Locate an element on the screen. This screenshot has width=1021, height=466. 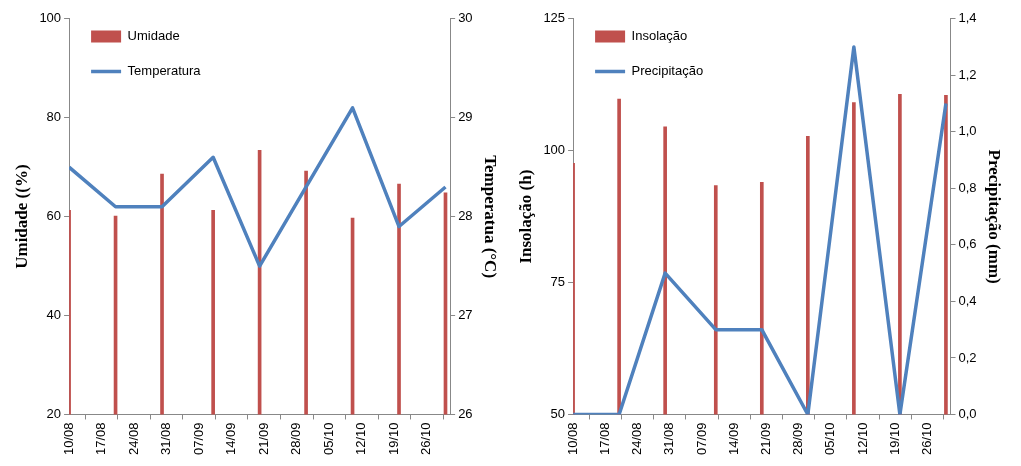
y2-tick-label: 0,2 is located at coordinates (967, 357).